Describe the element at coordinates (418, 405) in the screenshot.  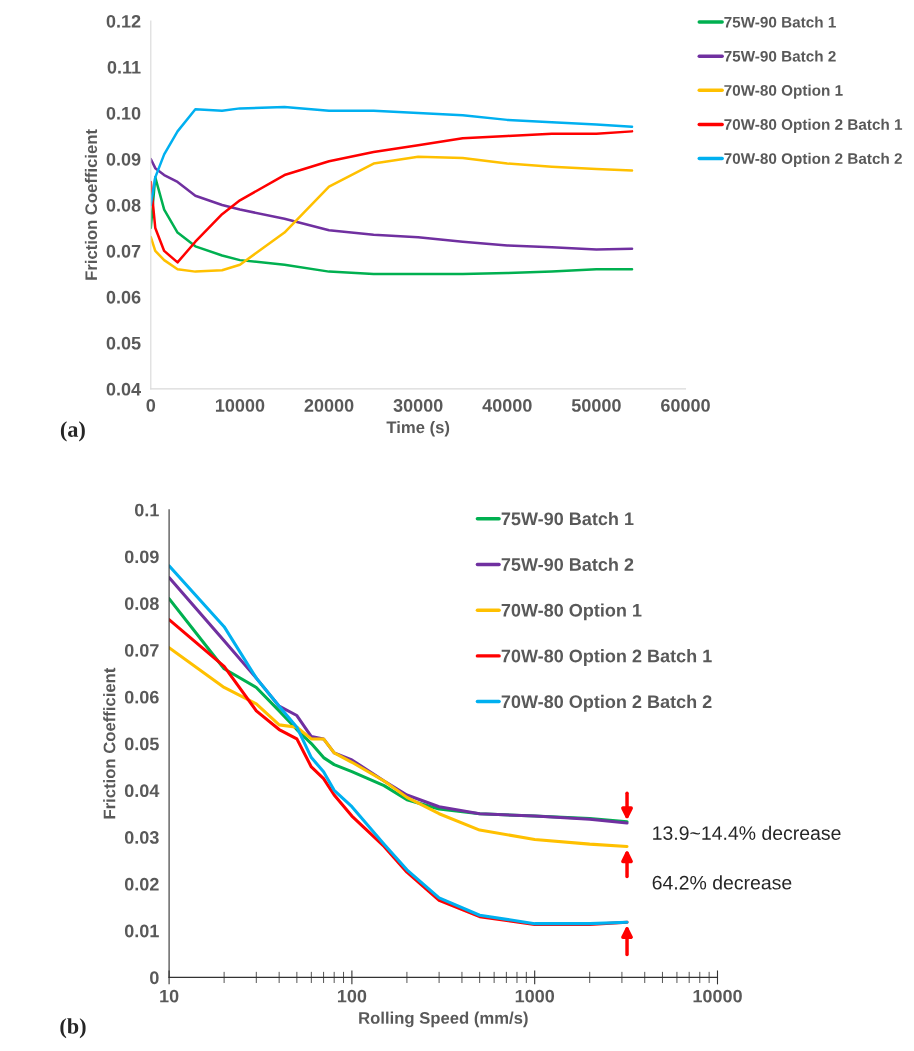
I see `x-tick-label: 30000` at that location.